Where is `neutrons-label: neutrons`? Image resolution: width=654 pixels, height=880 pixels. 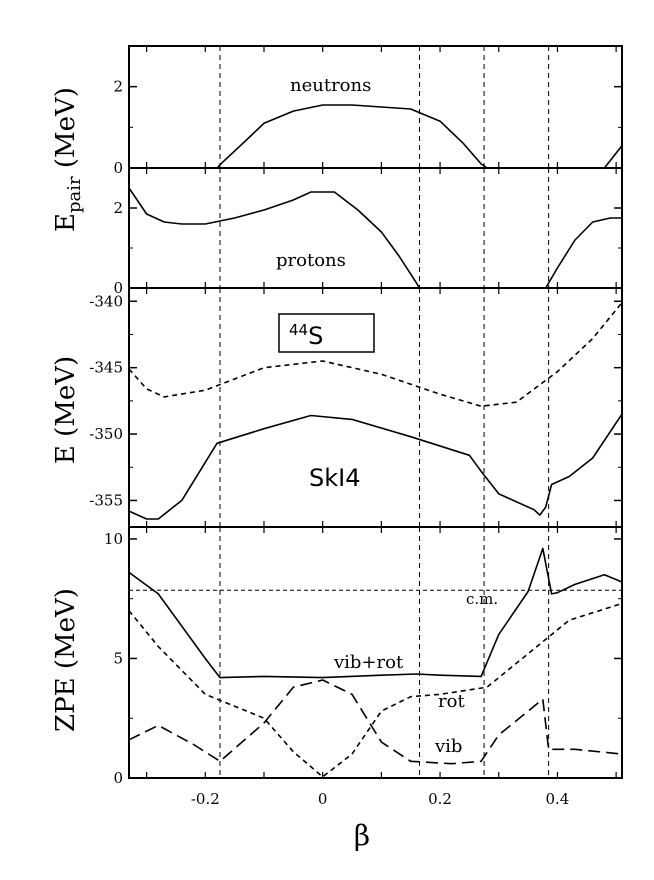 neutrons-label: neutrons is located at coordinates (330, 85).